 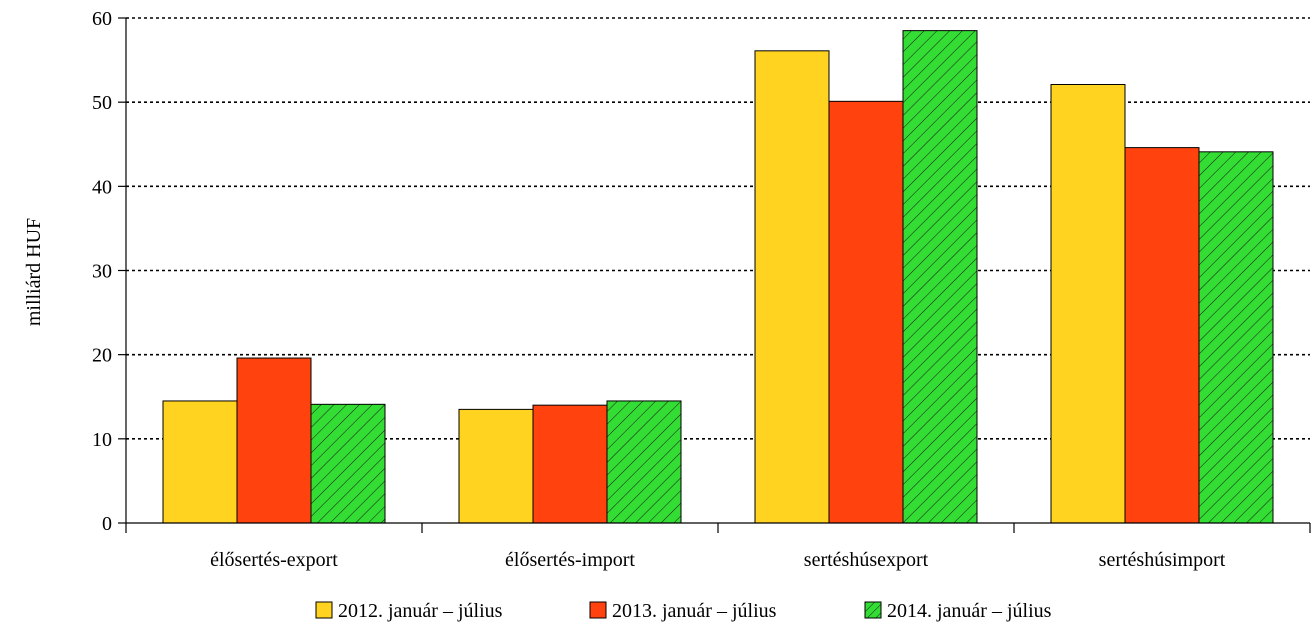 I want to click on y-tick-label: 40, so click(x=102, y=187).